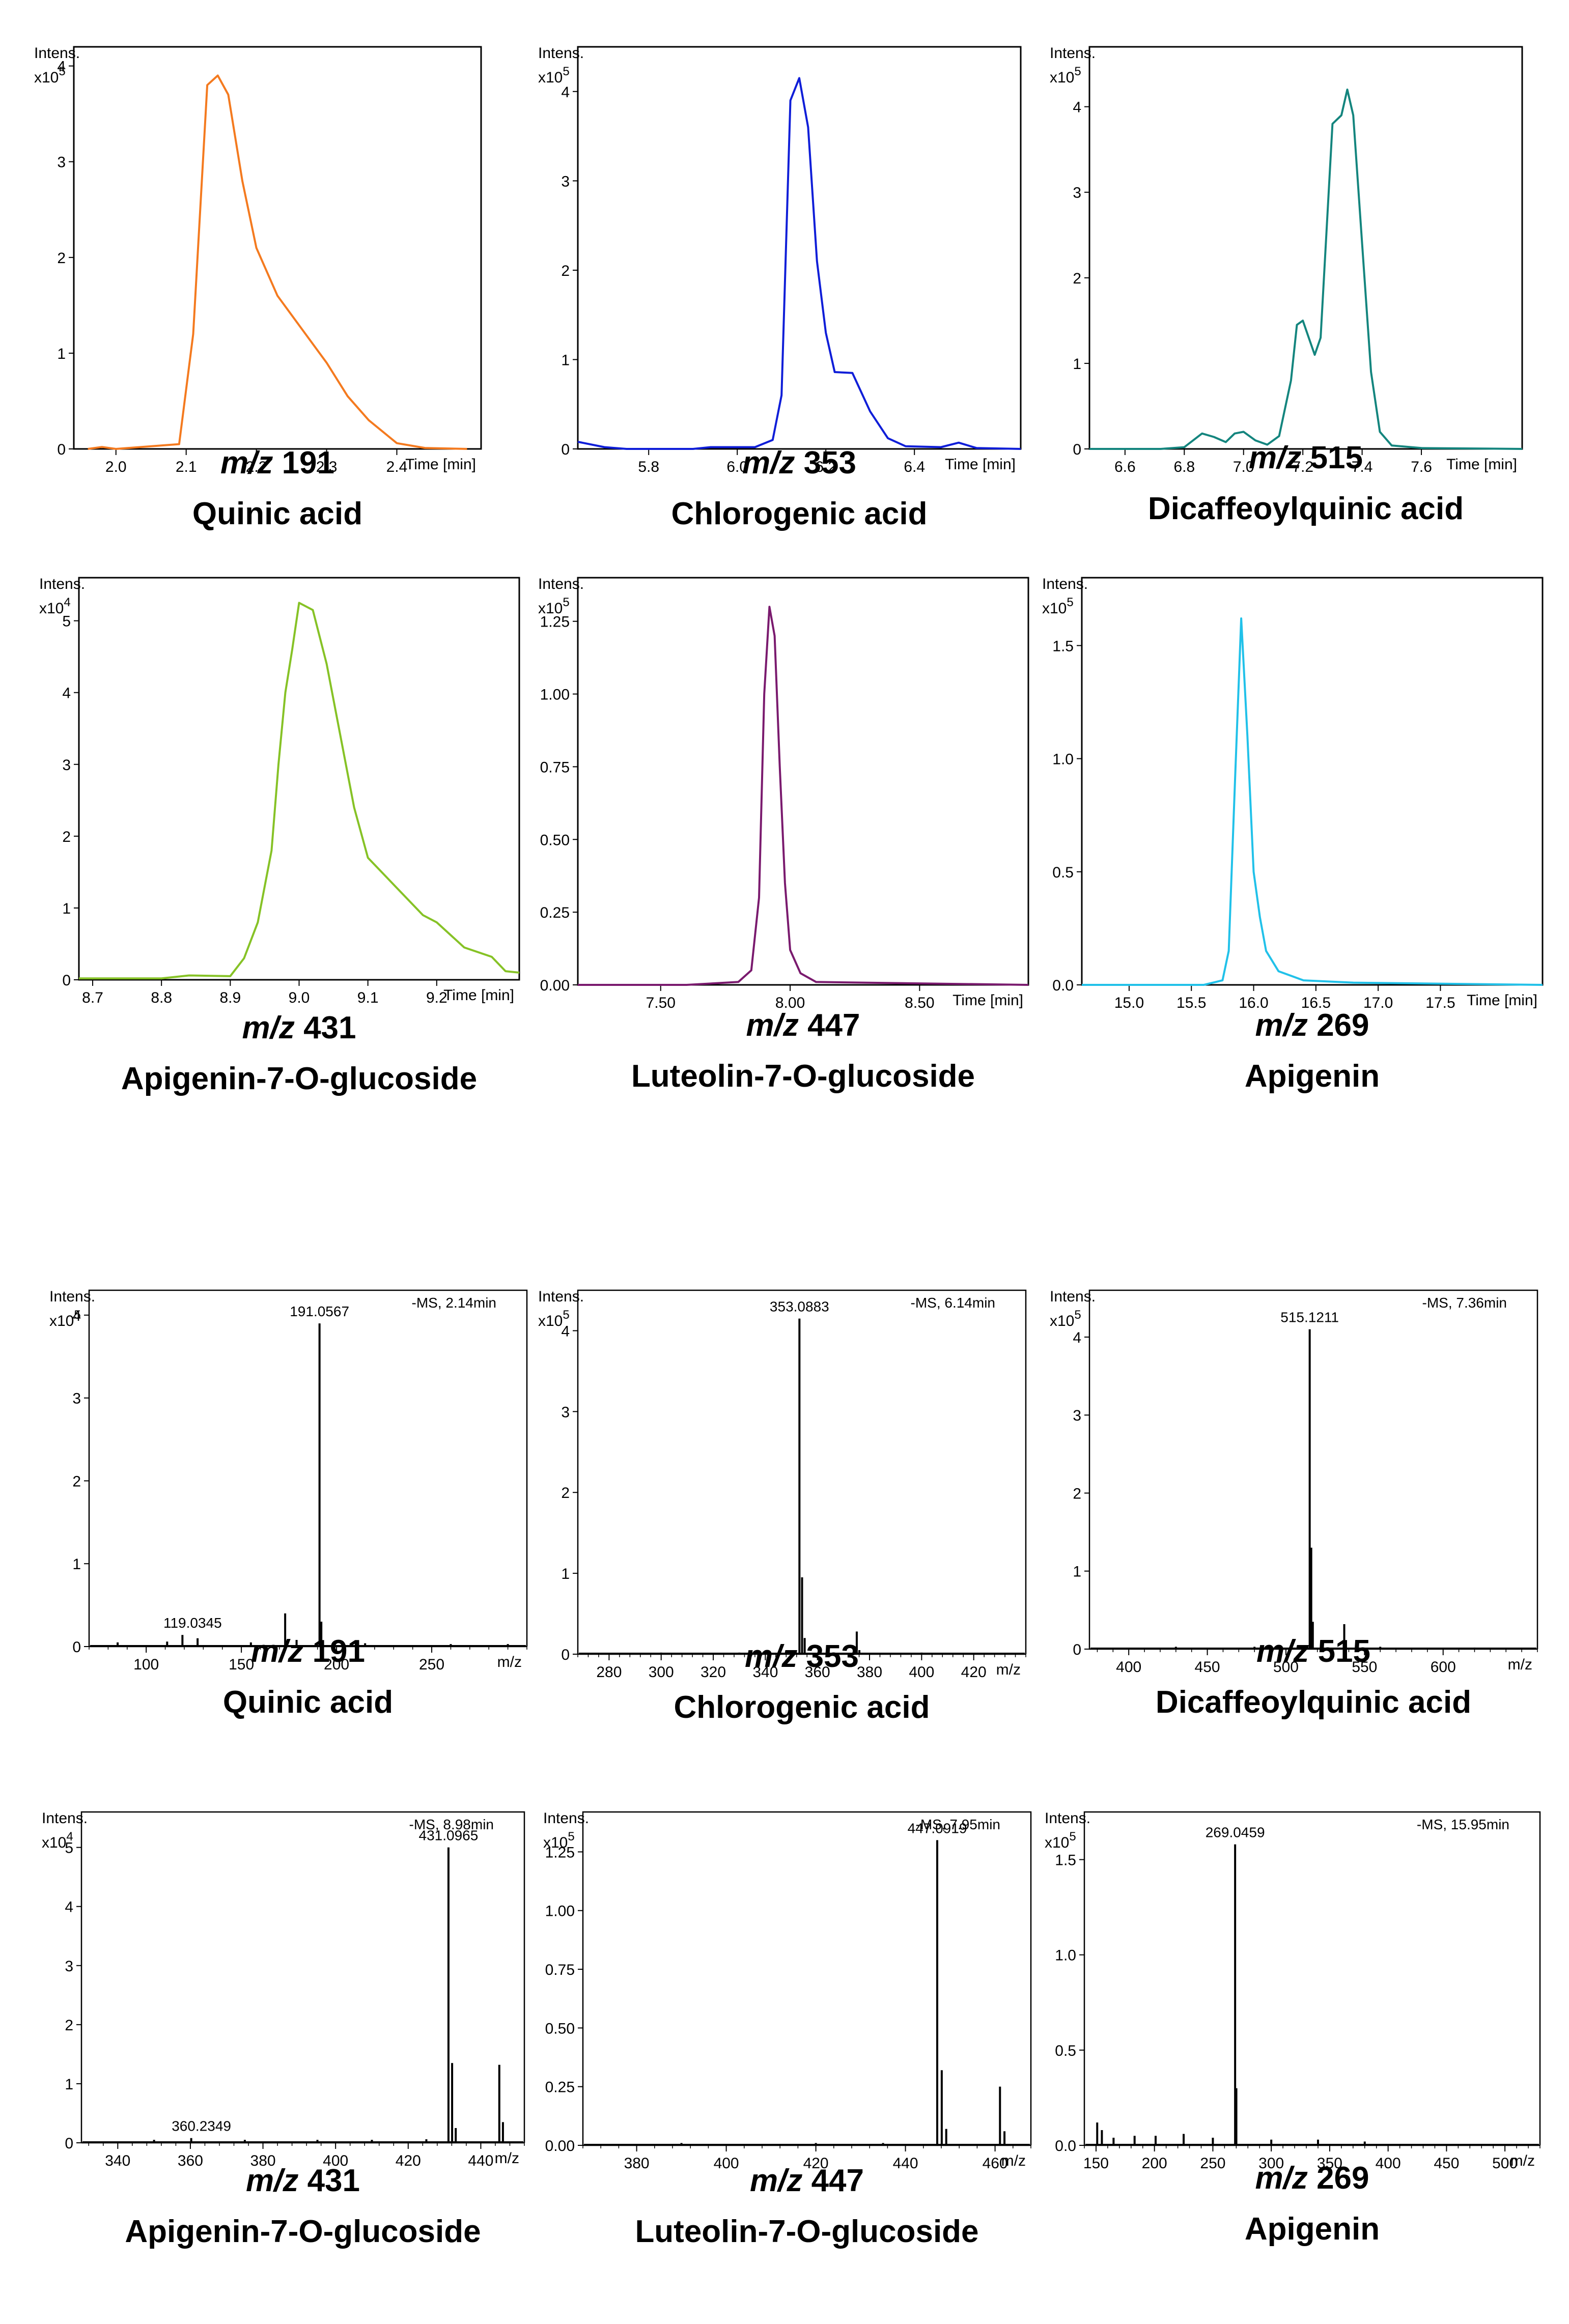 The image size is (1569, 2324). Describe the element at coordinates (832, 1656) in the screenshot. I see `caption-mz-value: 353` at that location.